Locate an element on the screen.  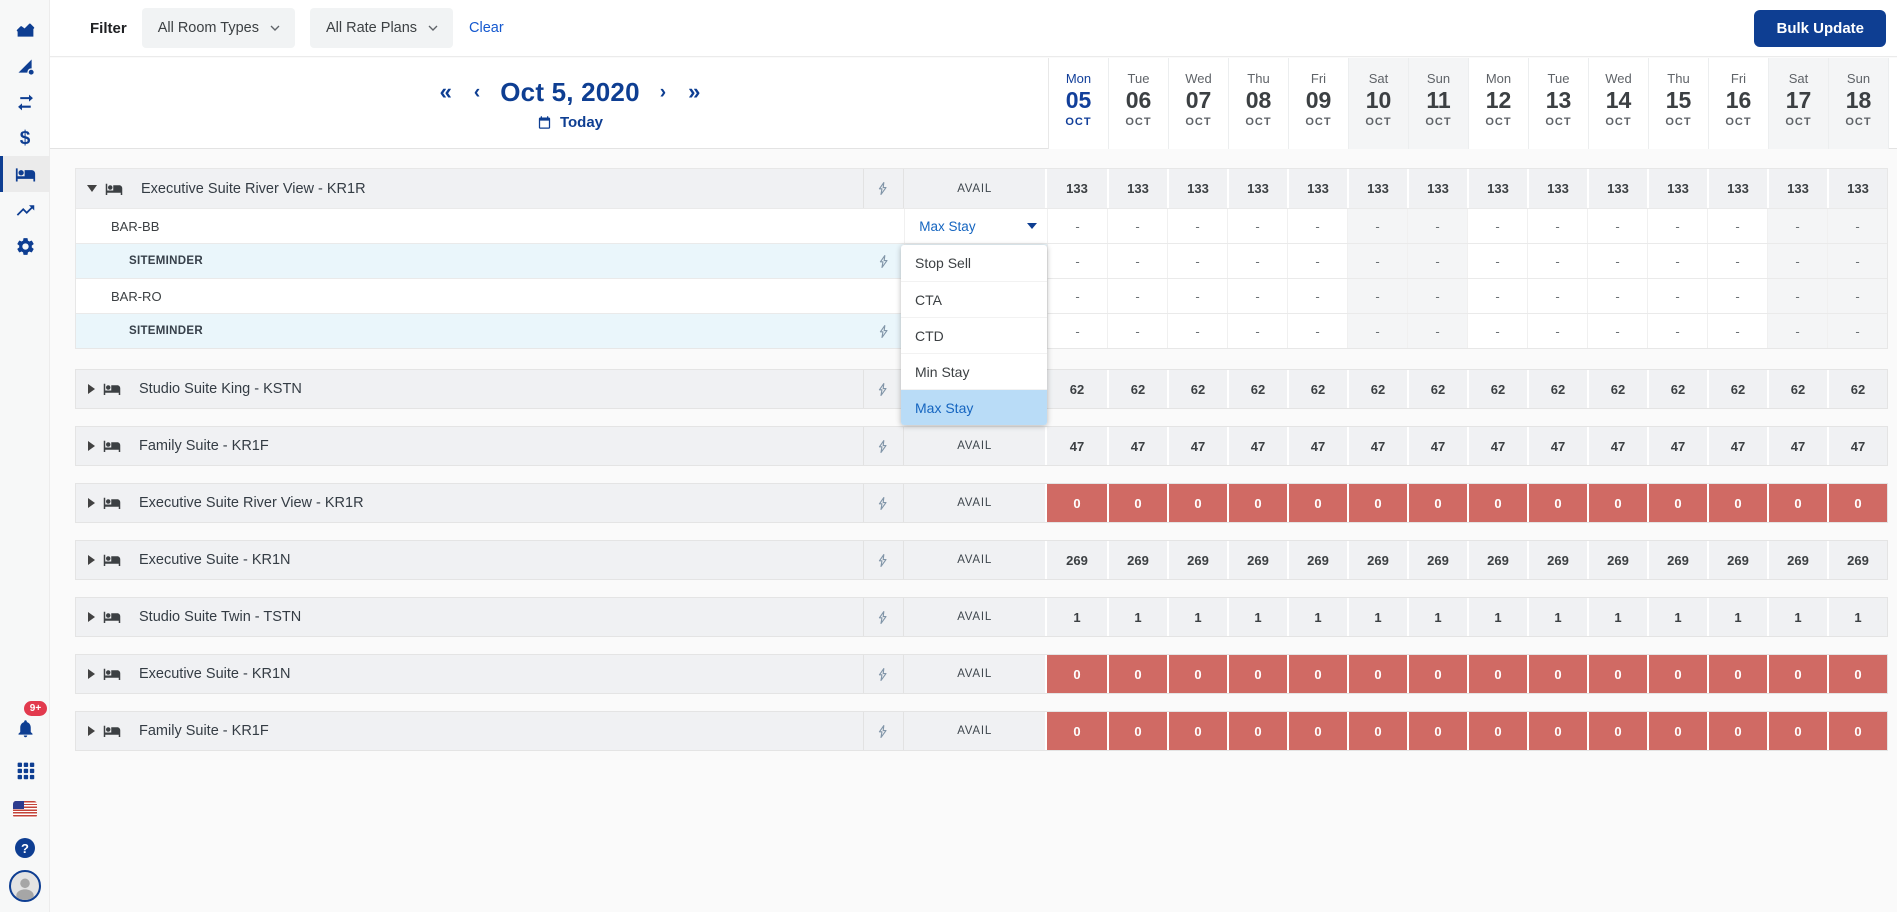
collapse-toggle-icon is located at coordinates (92, 188).